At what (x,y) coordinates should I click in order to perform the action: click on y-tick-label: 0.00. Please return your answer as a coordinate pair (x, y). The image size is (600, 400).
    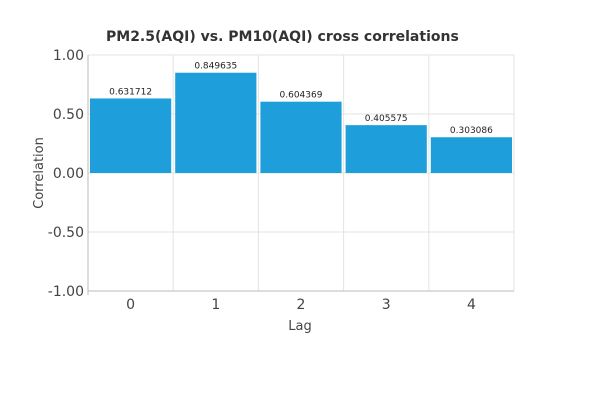
    Looking at the image, I should click on (68, 174).